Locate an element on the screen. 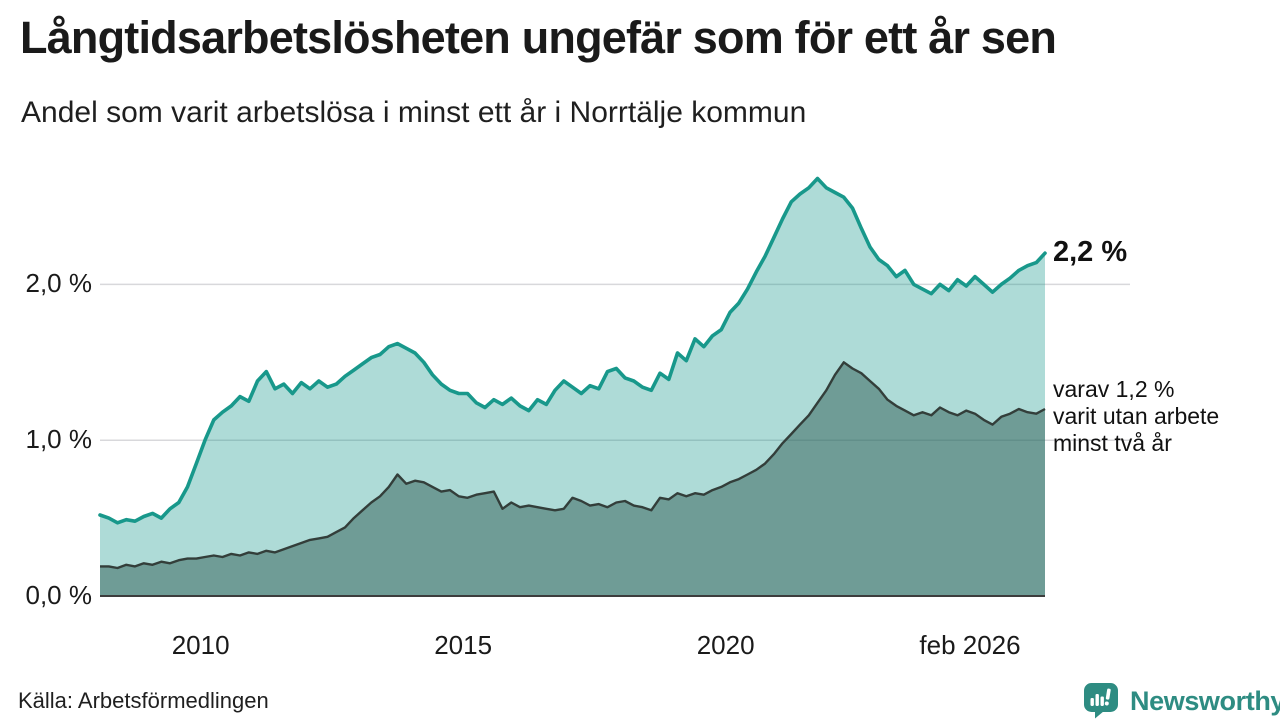  y-axis-tick-label: 2,0 % is located at coordinates (59, 283).